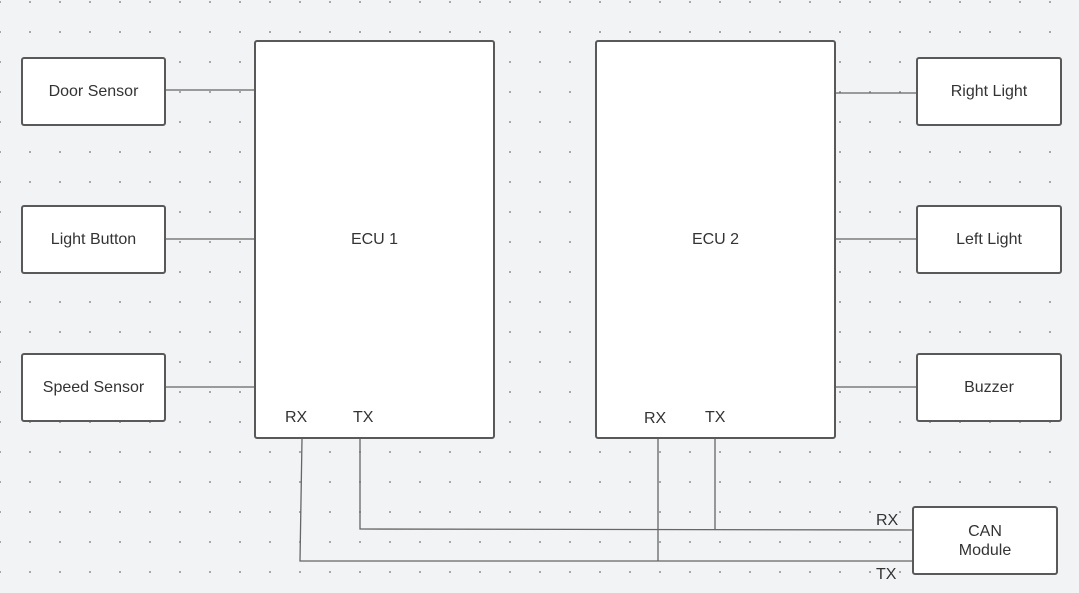 This screenshot has height=593, width=1079. What do you see at coordinates (715, 417) in the screenshot?
I see `ecu2-tx-label: TX` at bounding box center [715, 417].